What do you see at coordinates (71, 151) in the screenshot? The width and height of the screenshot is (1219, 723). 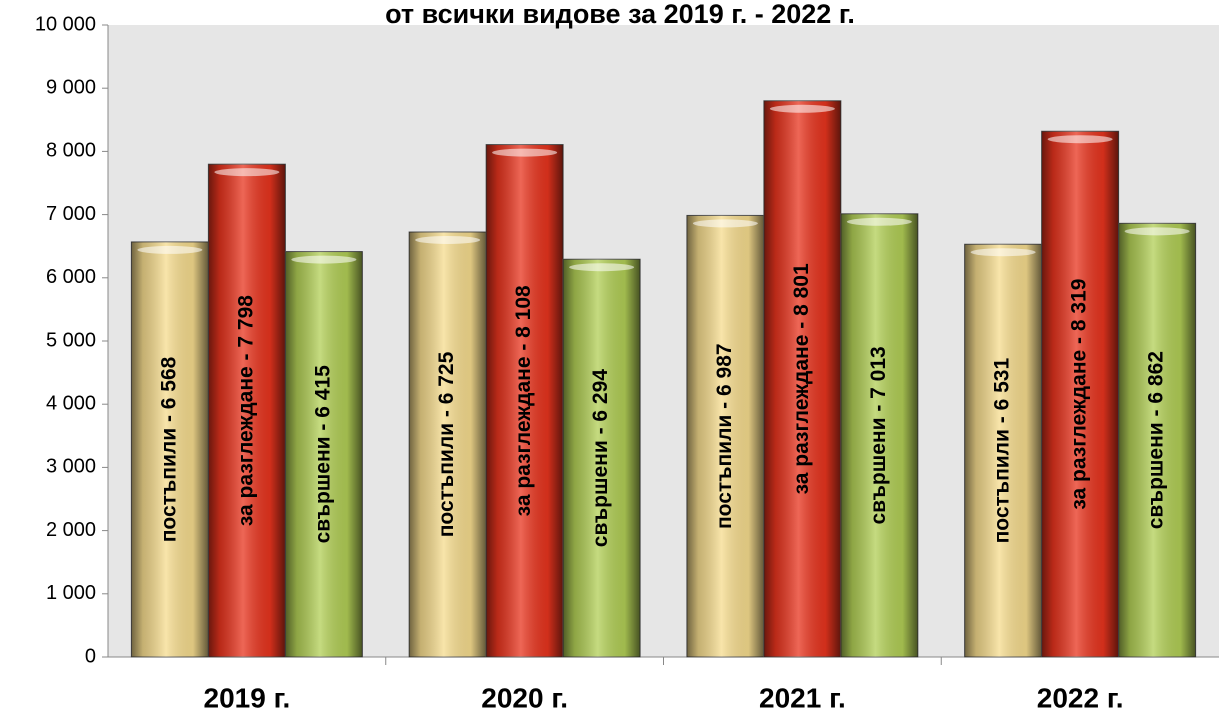 I see `y-tick-label: 8 000` at bounding box center [71, 151].